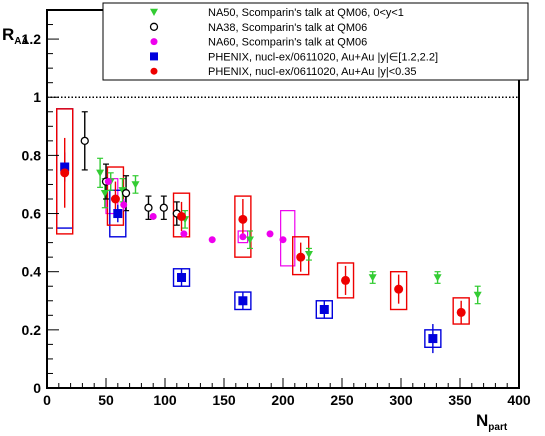  Describe the element at coordinates (40, 202) in the screenshot. I see `y-axis-ticks: 0 0.2 0.4 0.6 0.8 1 1.2` at that location.